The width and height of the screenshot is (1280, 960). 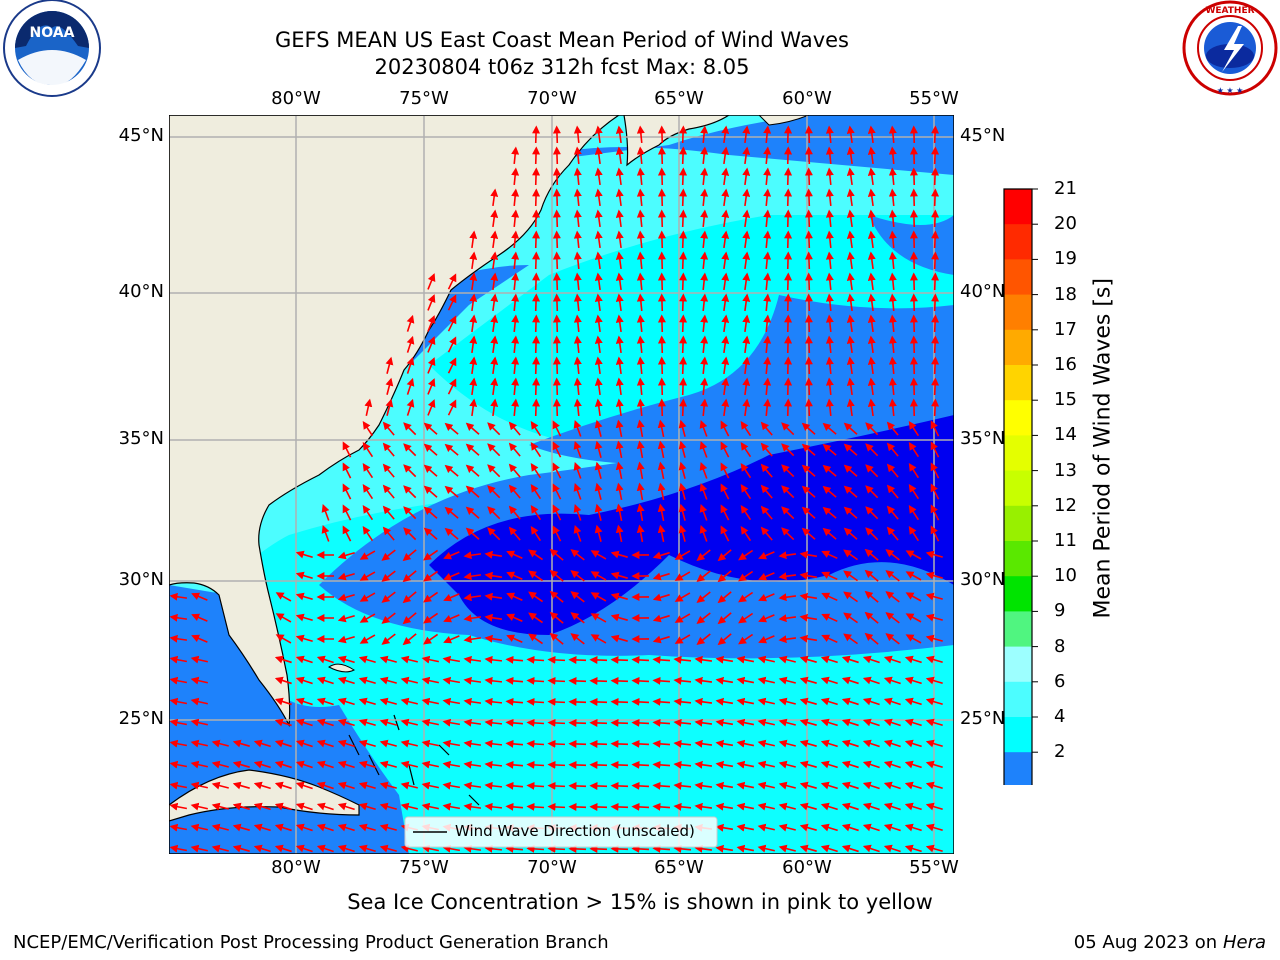 I want to click on lon-label-bottom: 65°W, so click(x=679, y=867).